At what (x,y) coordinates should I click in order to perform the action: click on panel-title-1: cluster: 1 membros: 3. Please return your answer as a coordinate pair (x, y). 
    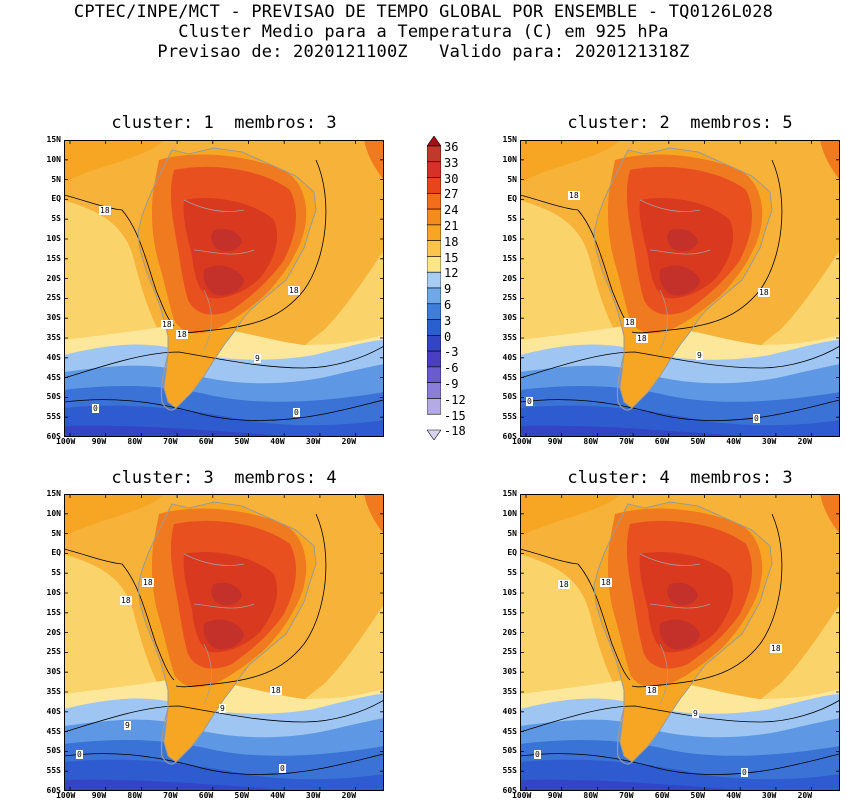
    Looking at the image, I should click on (224, 123).